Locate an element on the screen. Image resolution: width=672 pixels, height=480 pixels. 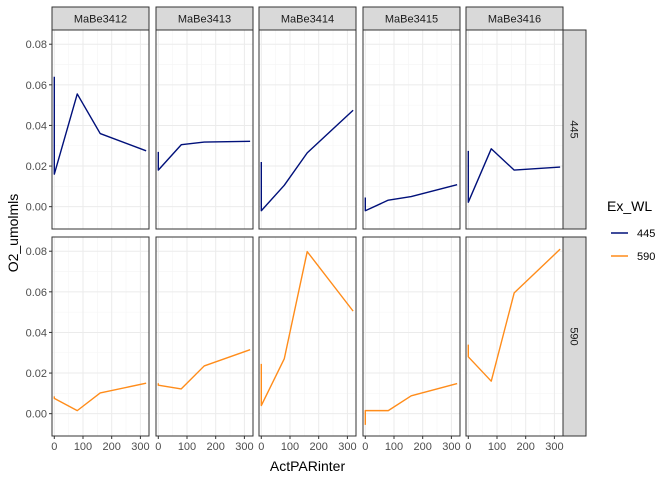
panel-445-MaBe3415 is located at coordinates (411, 129).